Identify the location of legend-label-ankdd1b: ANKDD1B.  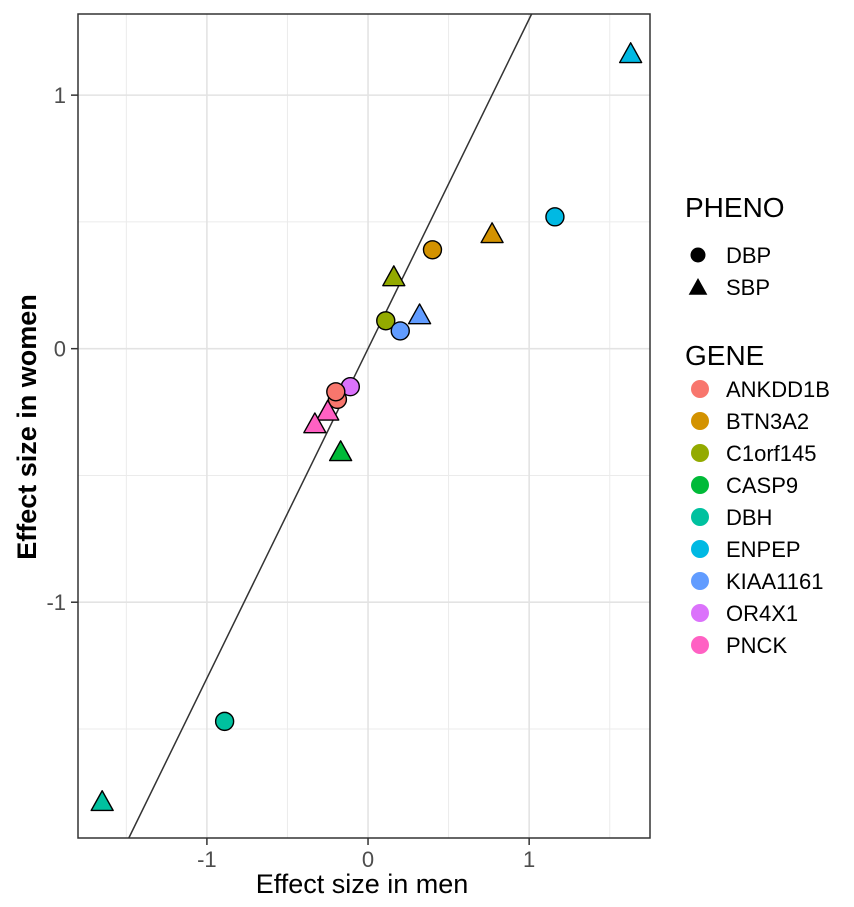
(778, 389).